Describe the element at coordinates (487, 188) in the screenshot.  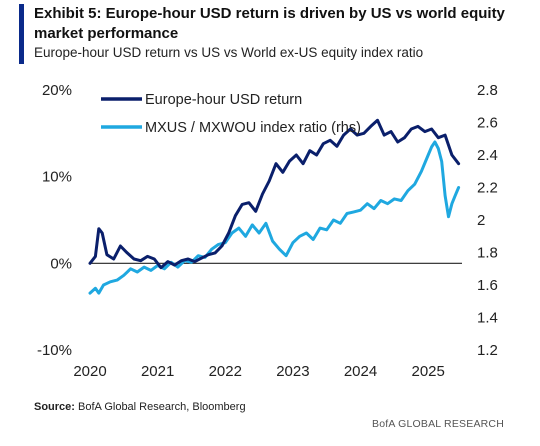
I see `y-right-tick-label: 2.2` at that location.